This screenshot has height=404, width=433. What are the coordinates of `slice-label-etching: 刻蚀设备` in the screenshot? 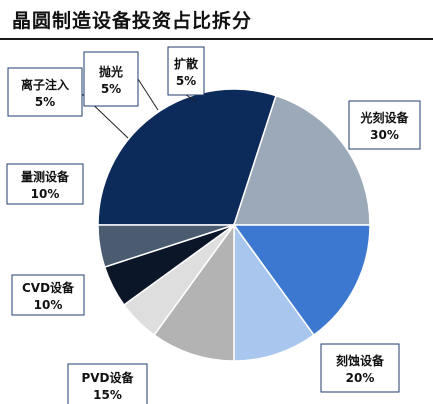 It's located at (360, 360).